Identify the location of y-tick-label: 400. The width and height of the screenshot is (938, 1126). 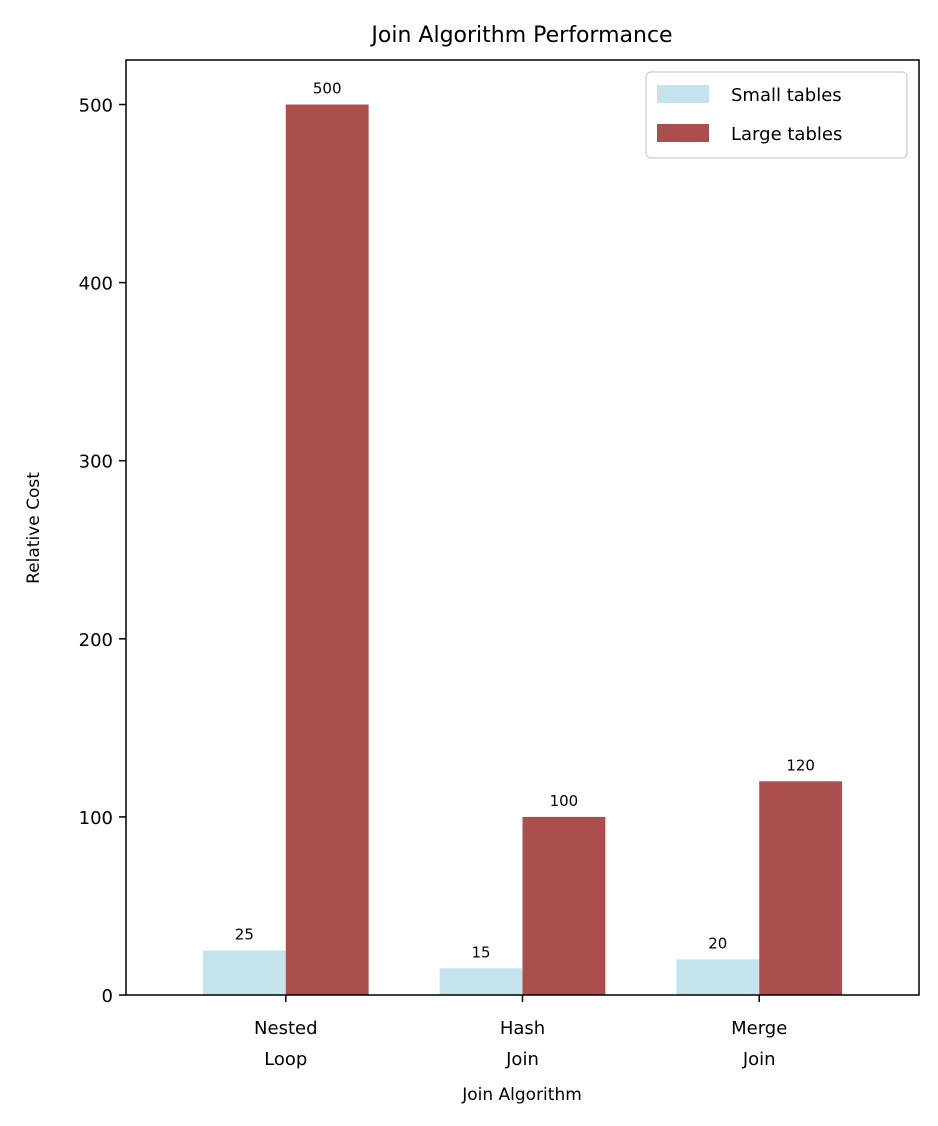
(96, 284).